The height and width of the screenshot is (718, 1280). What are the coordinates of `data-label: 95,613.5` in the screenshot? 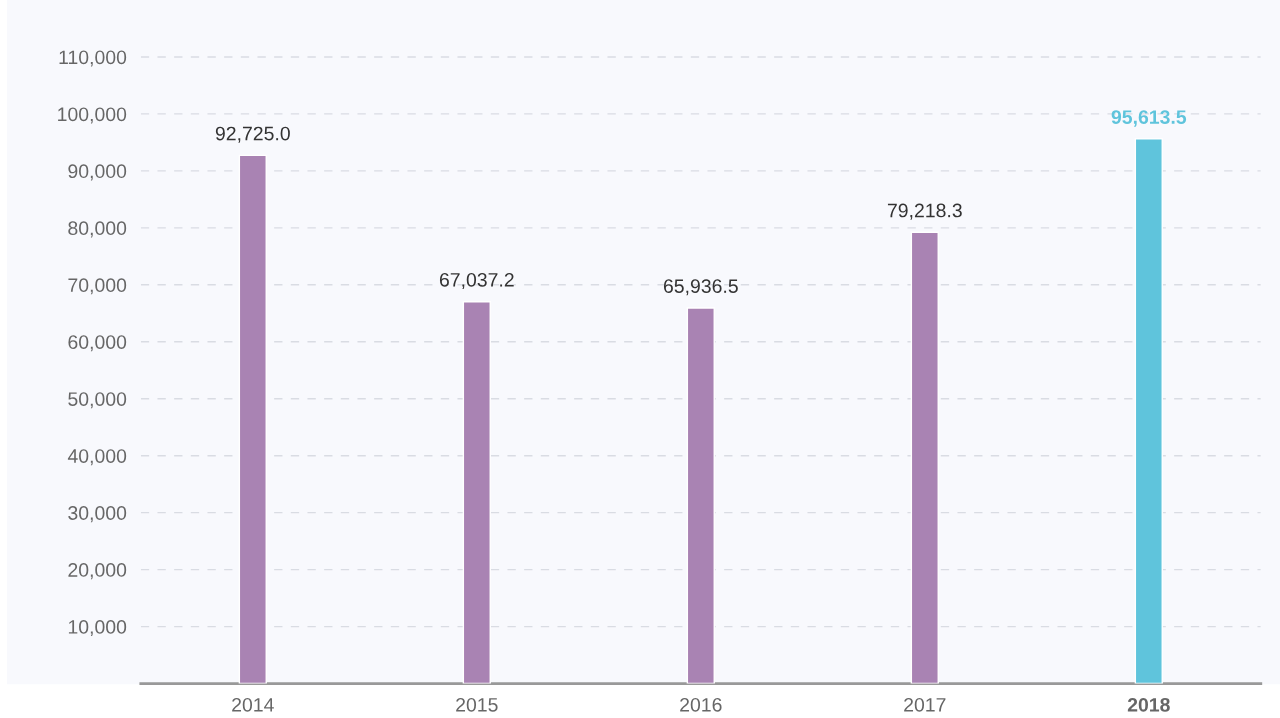 It's located at (1149, 118).